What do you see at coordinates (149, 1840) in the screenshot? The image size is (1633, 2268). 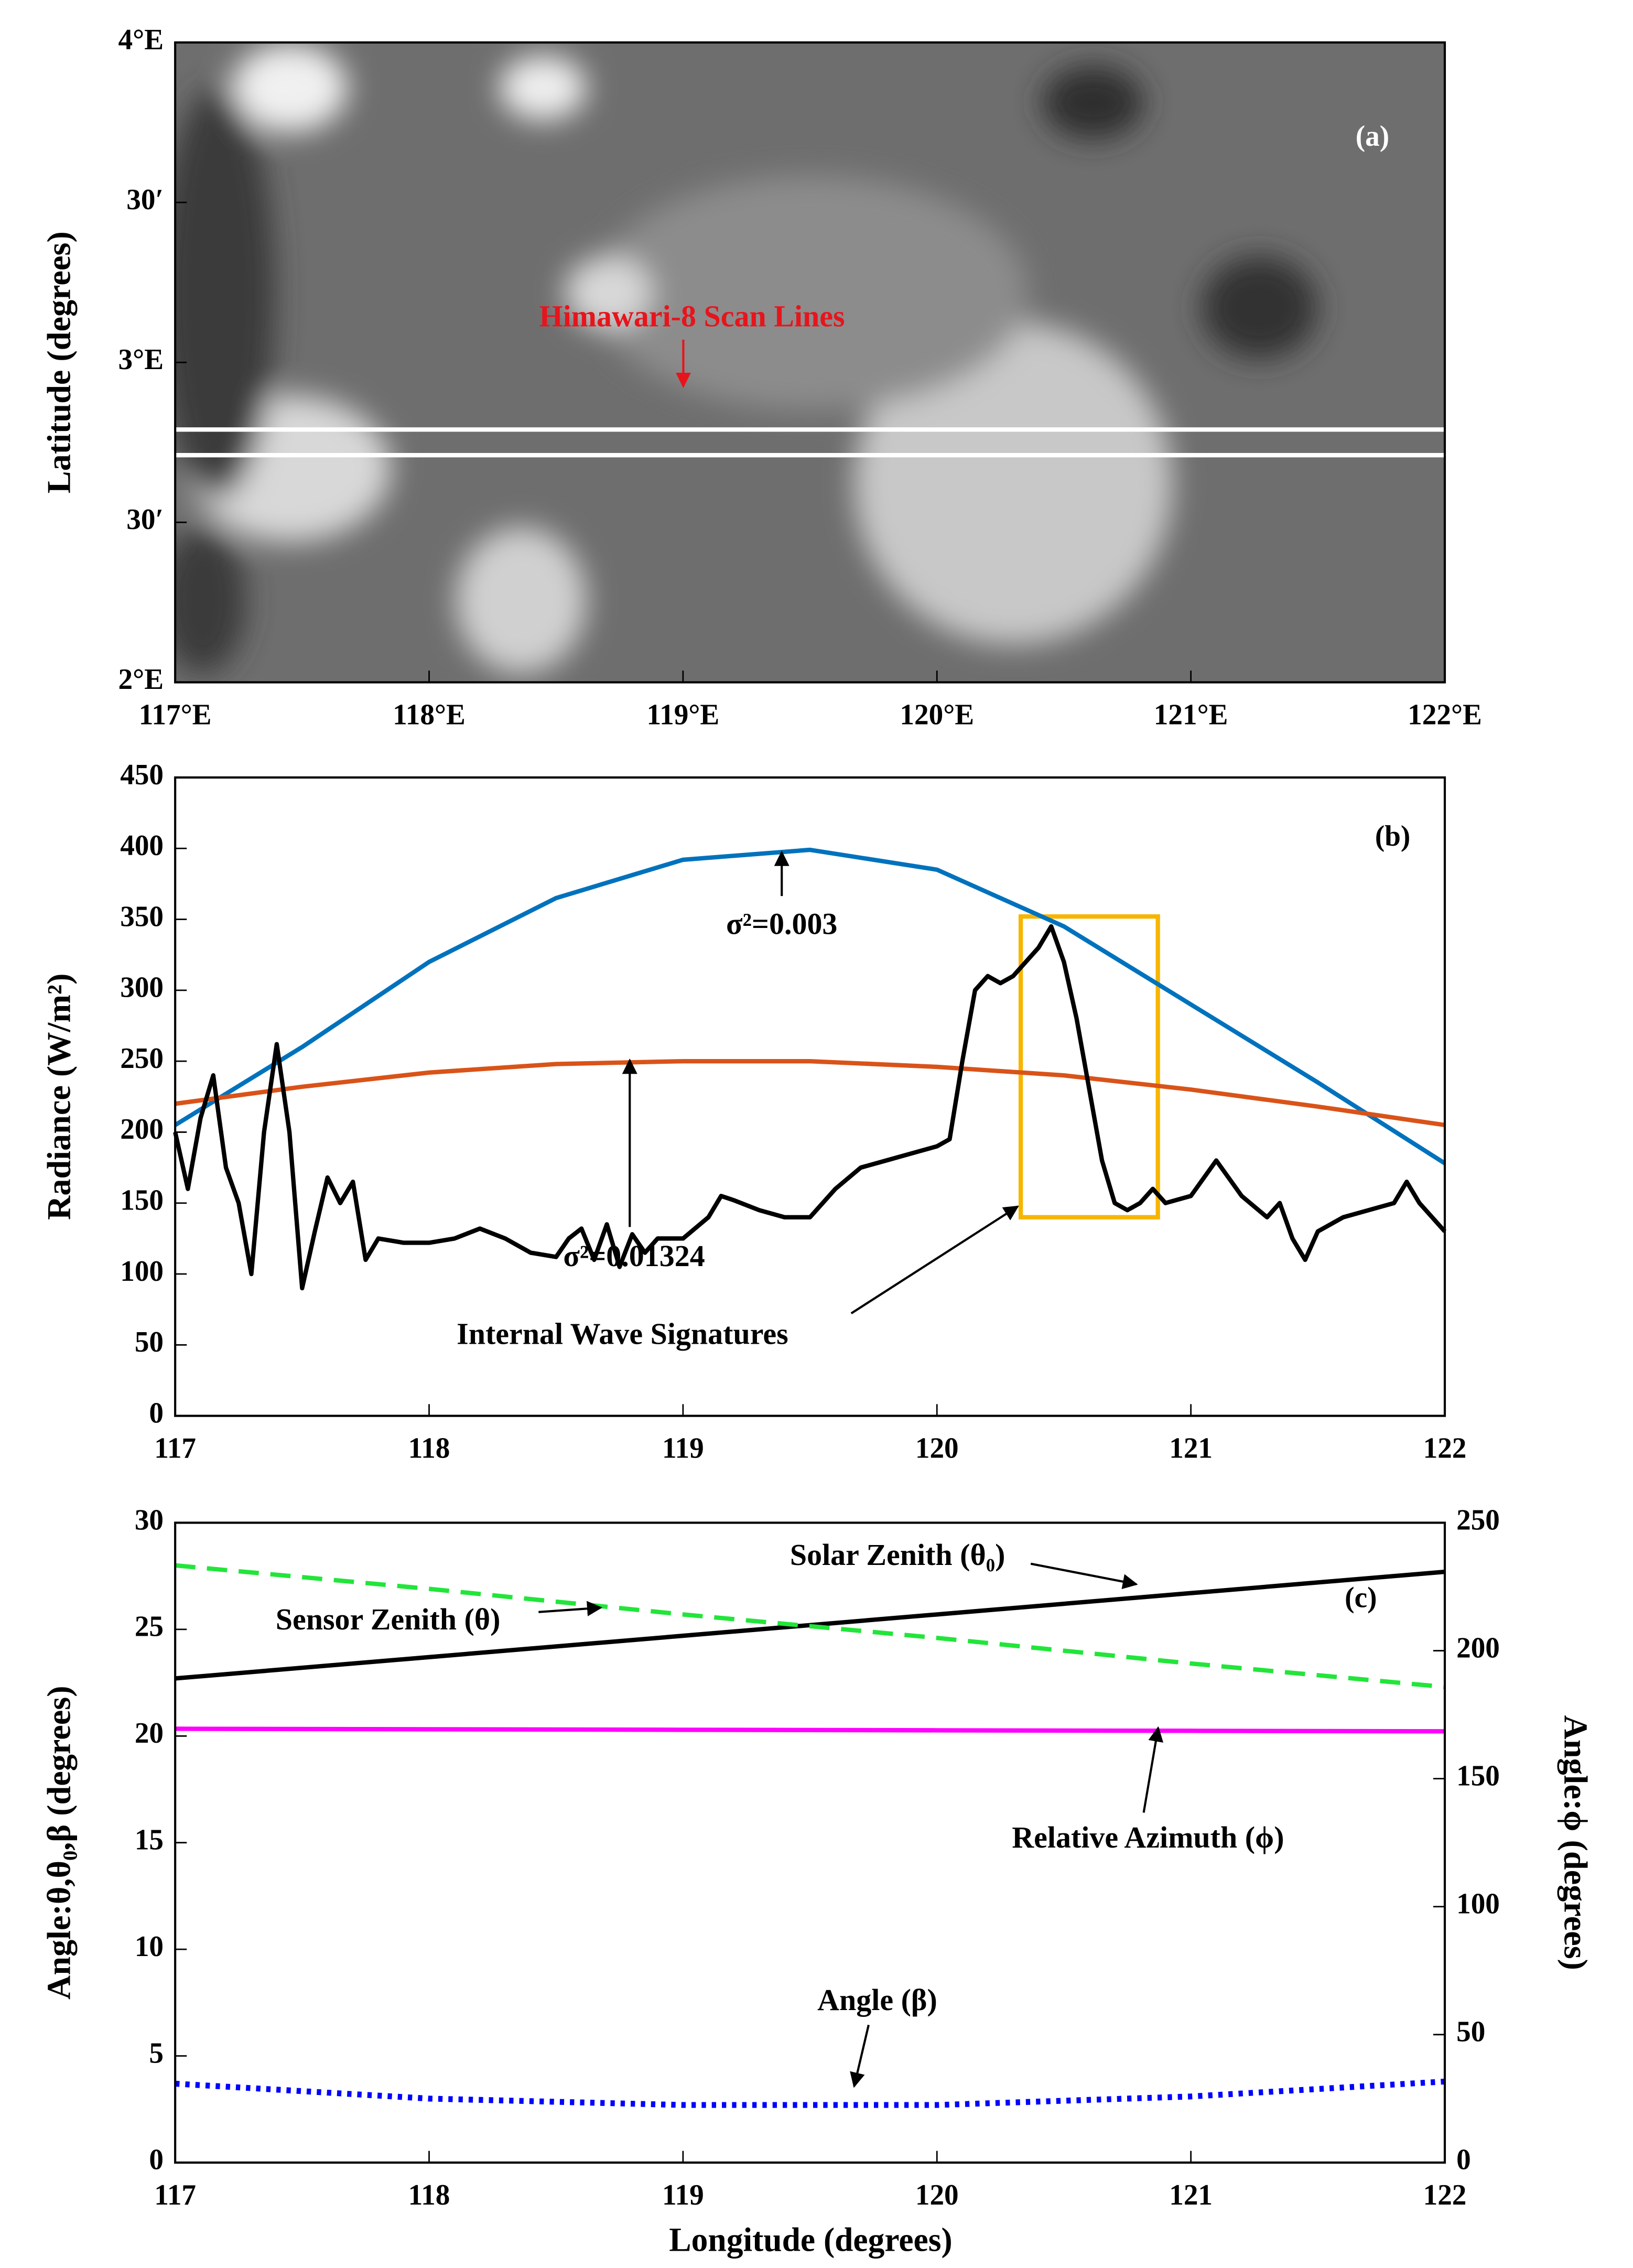 I see `y-tick-label: 15` at bounding box center [149, 1840].